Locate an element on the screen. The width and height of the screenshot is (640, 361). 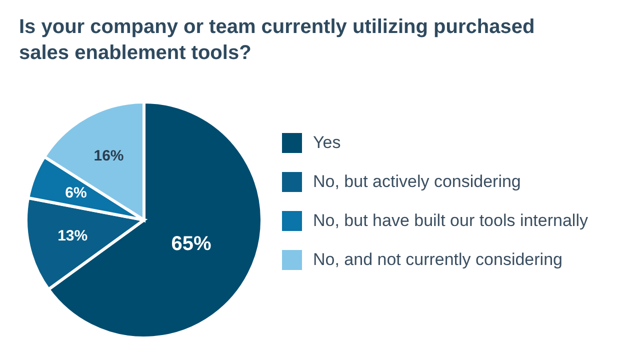
data-label: 13% is located at coordinates (73, 235).